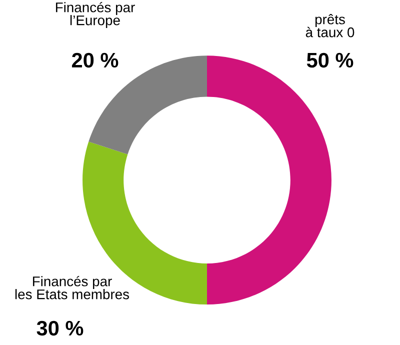  What do you see at coordinates (330, 60) in the screenshot?
I see `data-label: 50 %` at bounding box center [330, 60].